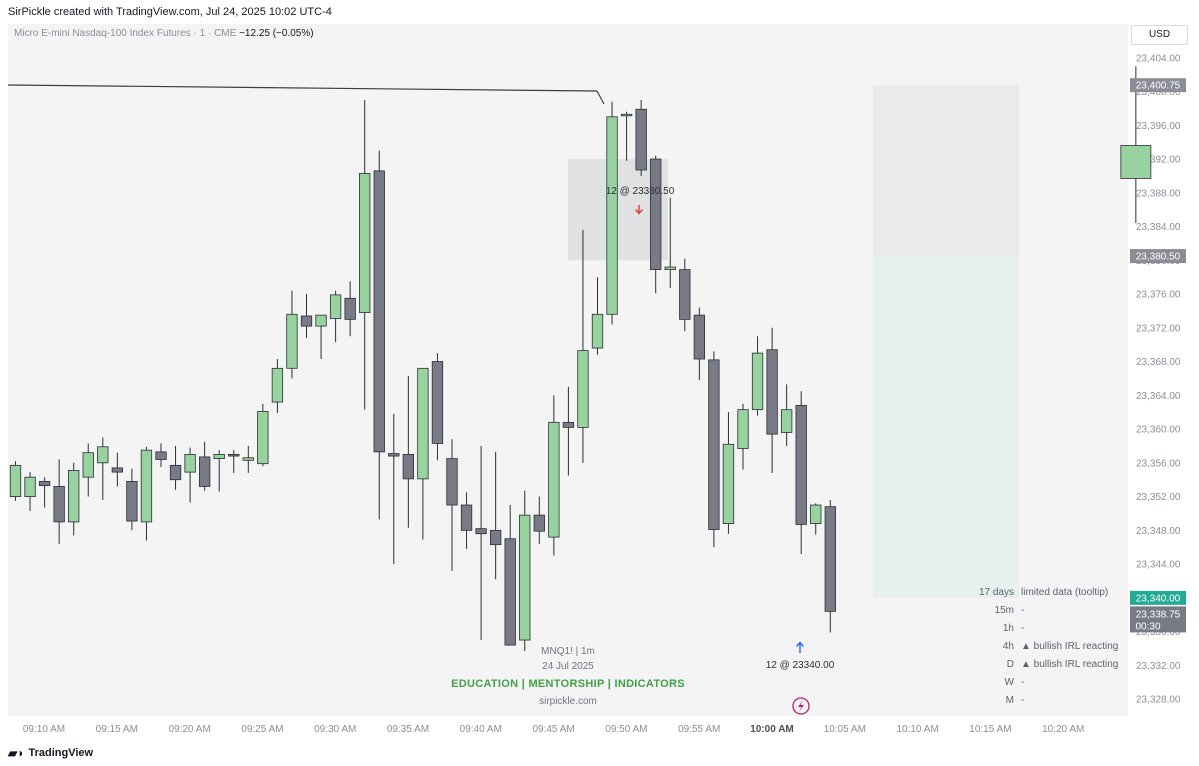 The width and height of the screenshot is (1199, 766). Describe the element at coordinates (568, 651) in the screenshot. I see `watermark-symbol: MNQ1! | 1m` at that location.